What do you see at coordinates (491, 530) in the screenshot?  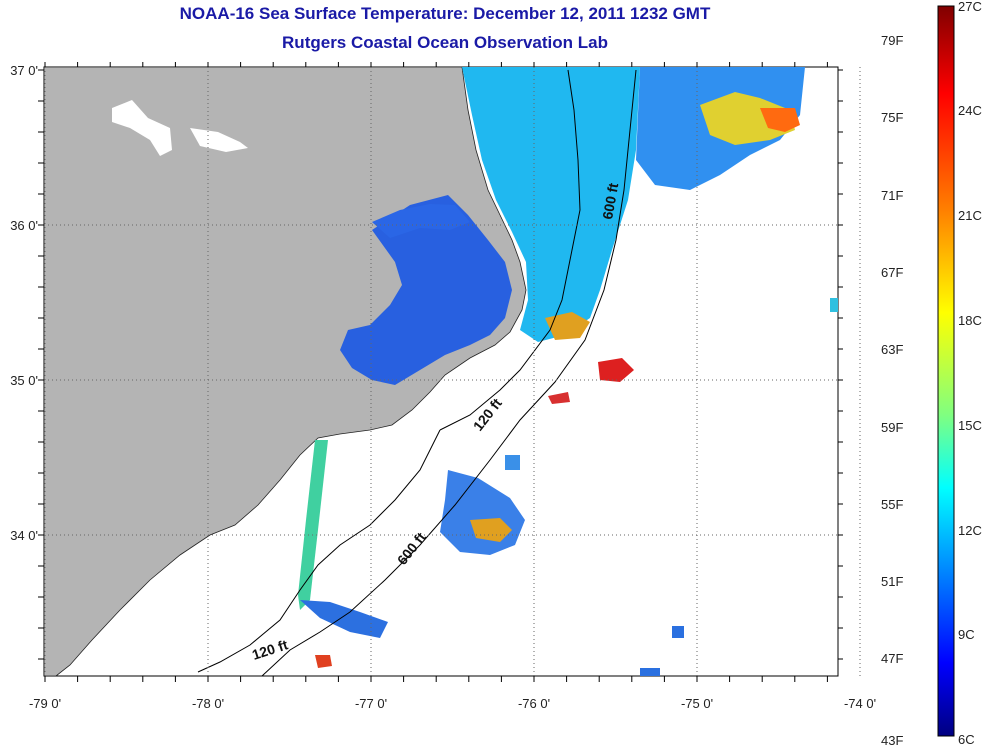 I see `sst-patch-south-warm` at bounding box center [491, 530].